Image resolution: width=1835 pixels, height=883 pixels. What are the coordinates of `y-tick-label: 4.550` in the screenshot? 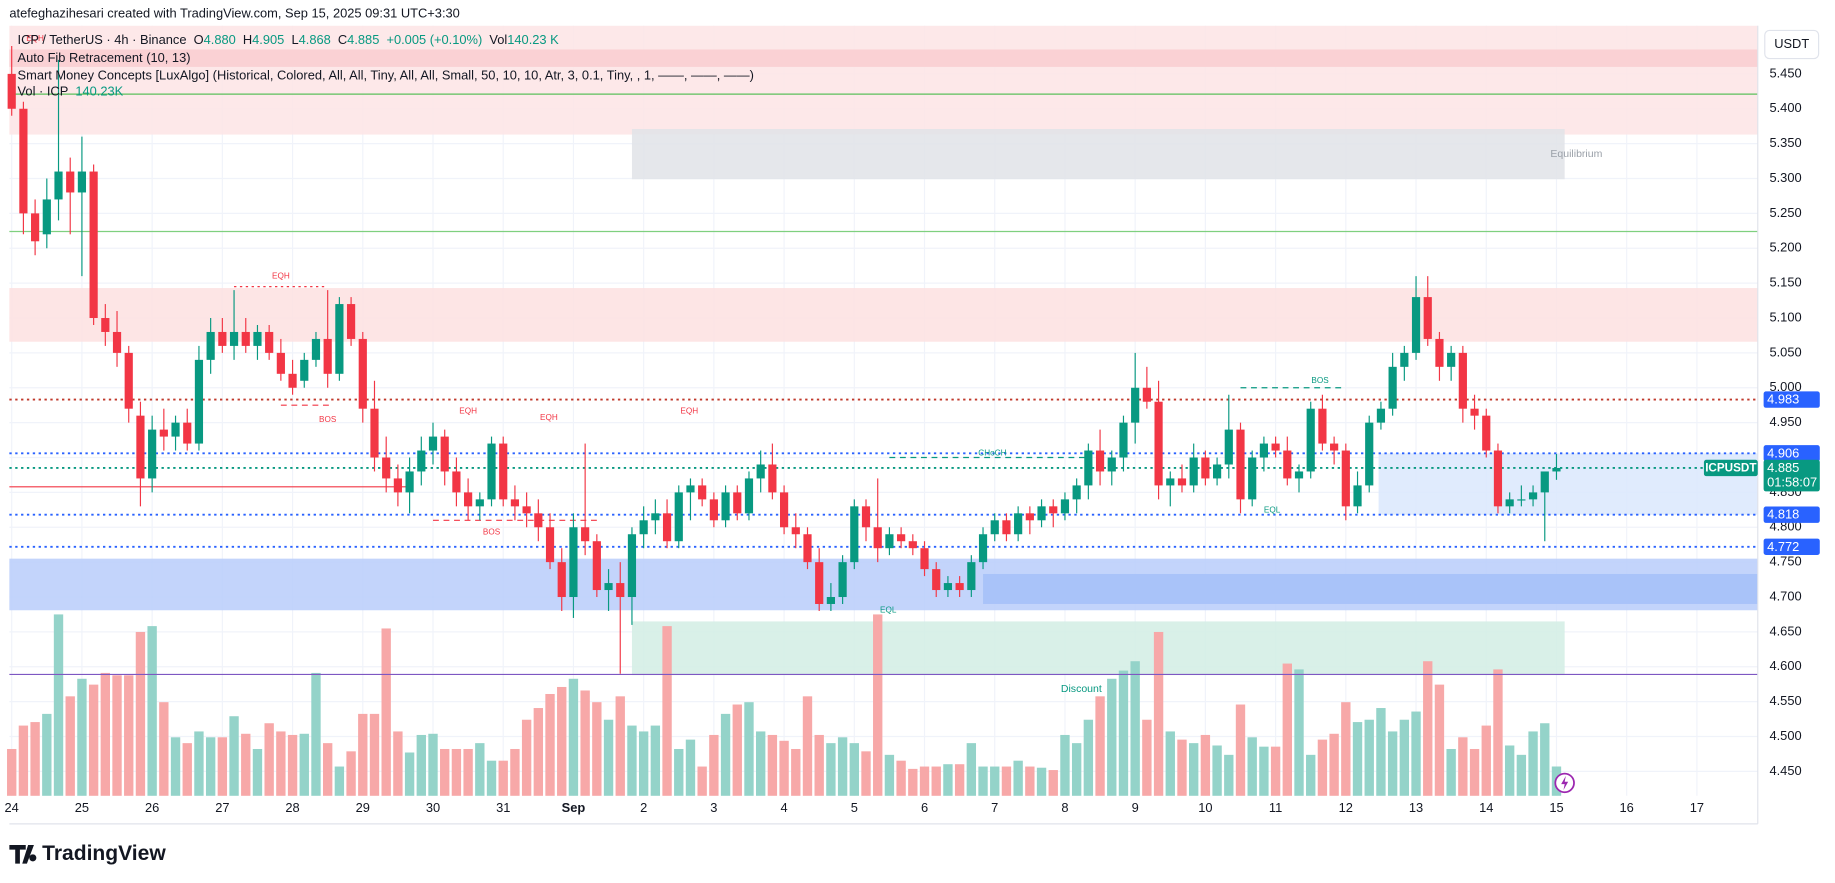 It's located at (1785, 700).